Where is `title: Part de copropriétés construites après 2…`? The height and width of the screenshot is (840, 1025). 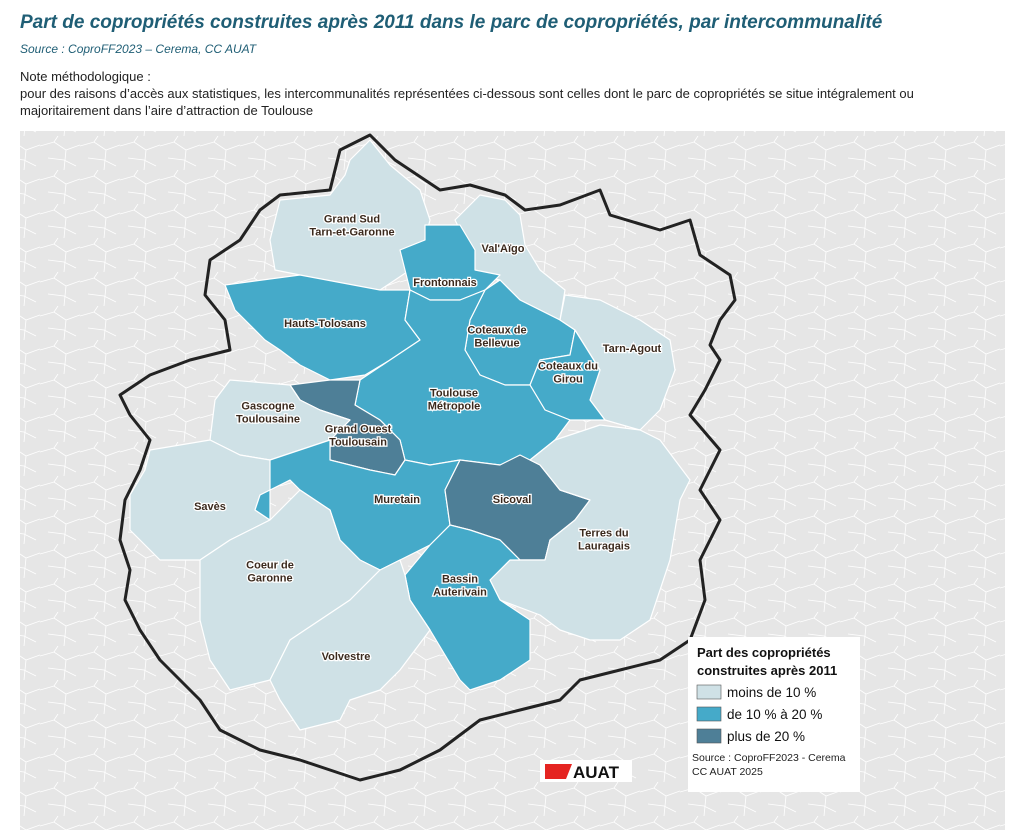
title: Part de copropriétés construites après 2… is located at coordinates (451, 22).